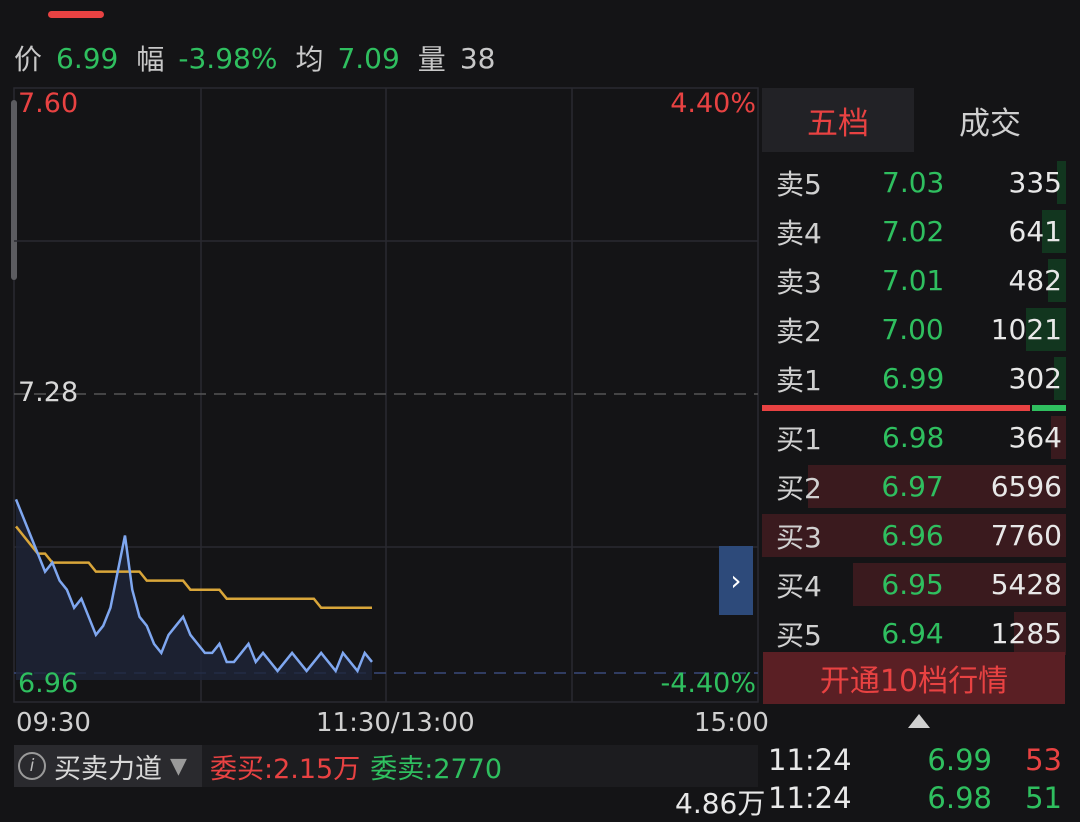  What do you see at coordinates (32, 766) in the screenshot?
I see `info-icon: i` at bounding box center [32, 766].